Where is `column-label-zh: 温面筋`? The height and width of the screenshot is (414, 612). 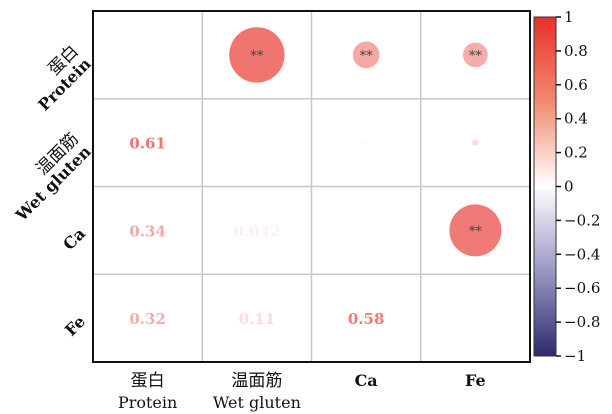 column-label-zh: 温面筋 is located at coordinates (256, 381).